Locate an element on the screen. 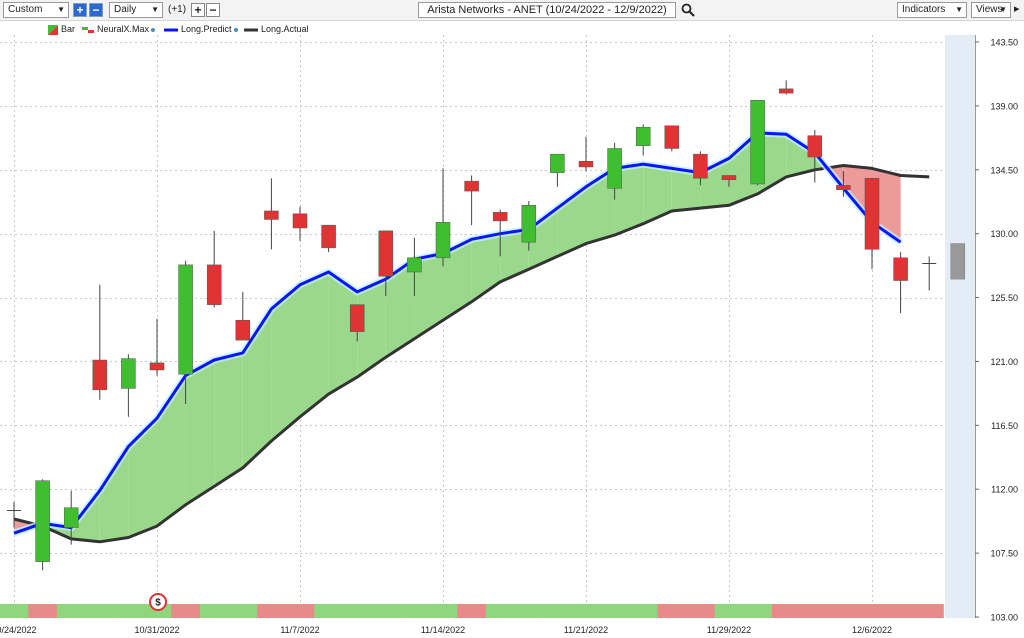 The height and width of the screenshot is (638, 1024). views-select: Views ▼ is located at coordinates (991, 10).